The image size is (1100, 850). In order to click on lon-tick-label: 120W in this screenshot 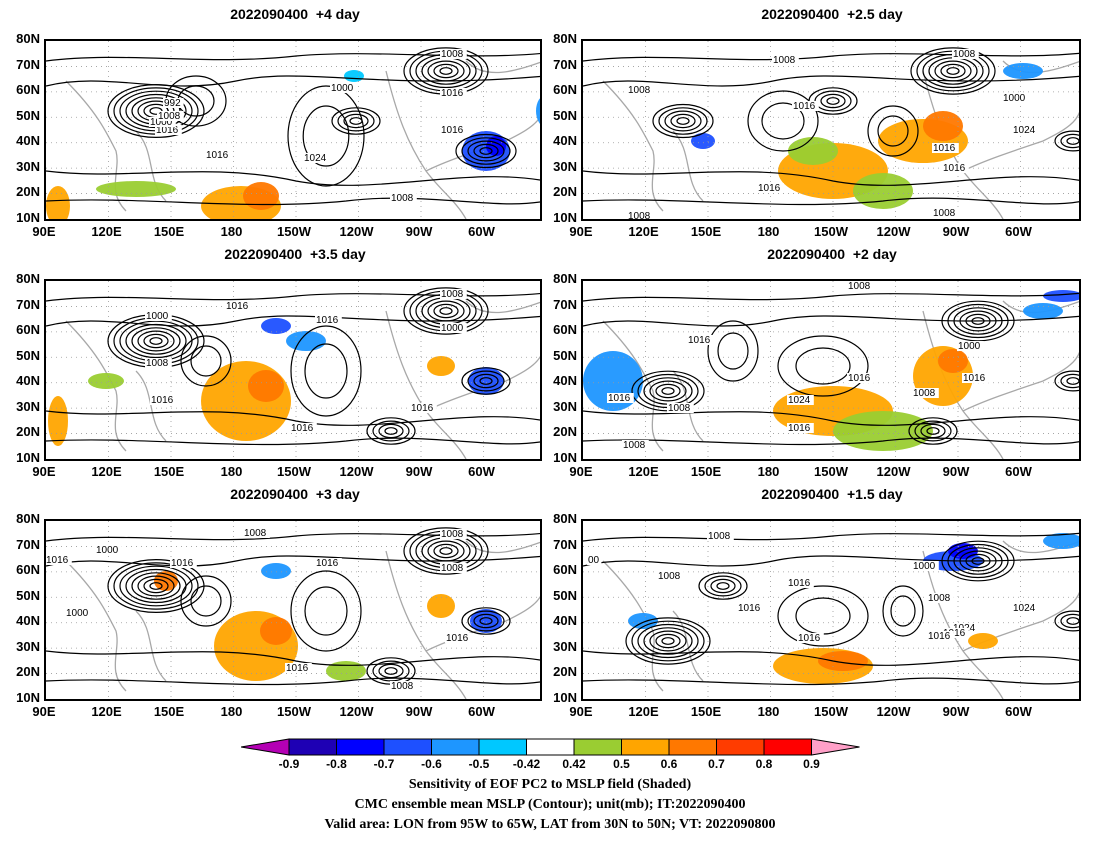, I will do `click(893, 231)`.